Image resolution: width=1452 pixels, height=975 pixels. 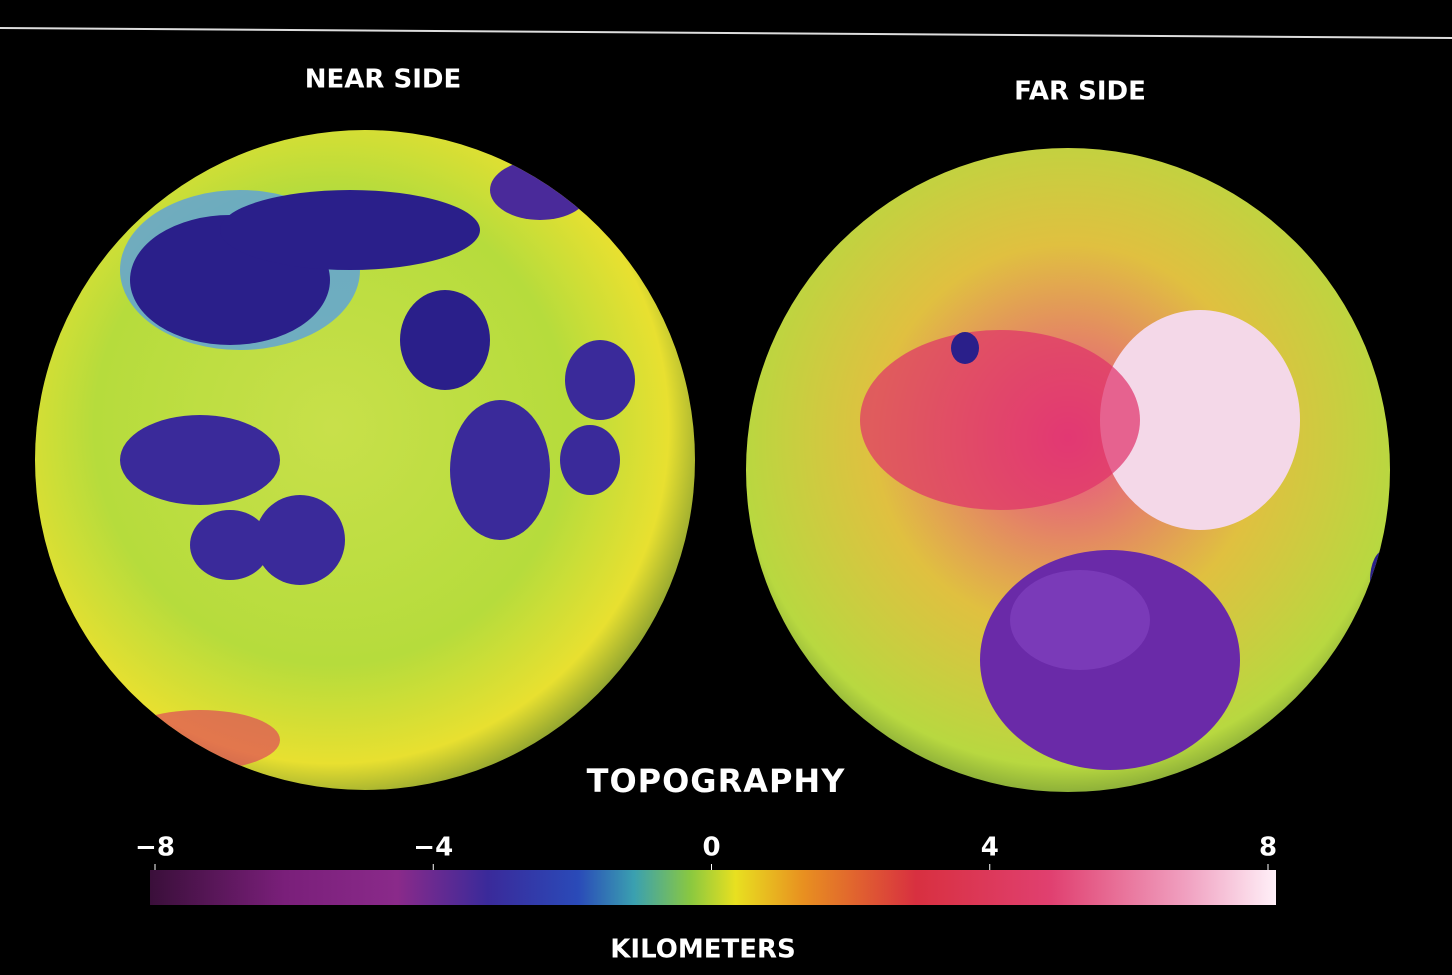 What do you see at coordinates (383, 80) in the screenshot?
I see `panel-title: NEAR SIDE` at bounding box center [383, 80].